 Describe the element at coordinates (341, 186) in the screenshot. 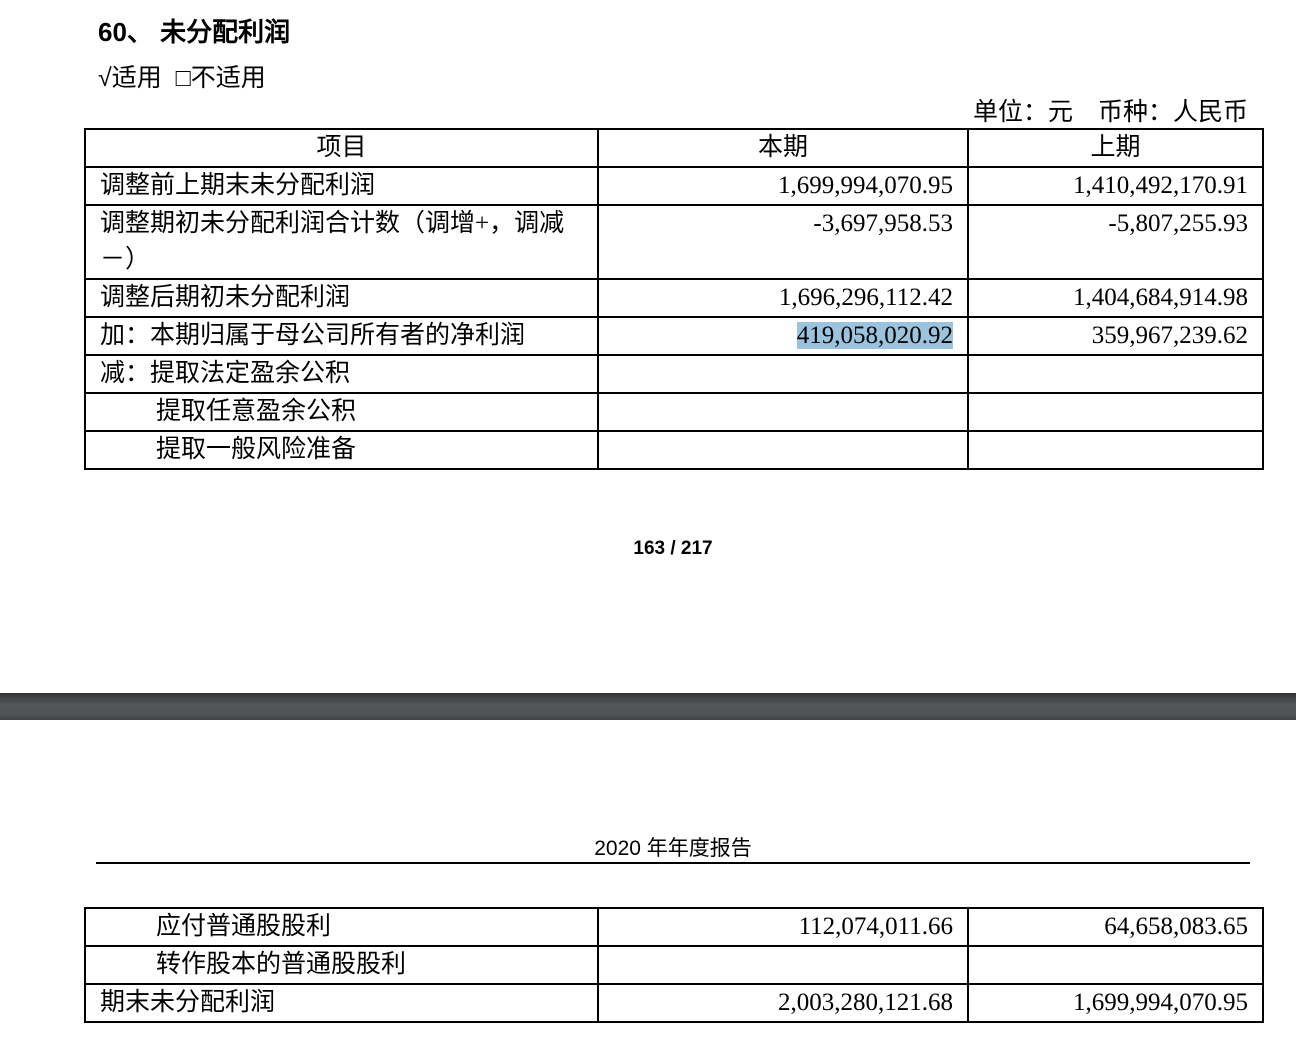

I see `row-item: 调整前上期末未分配利润` at that location.